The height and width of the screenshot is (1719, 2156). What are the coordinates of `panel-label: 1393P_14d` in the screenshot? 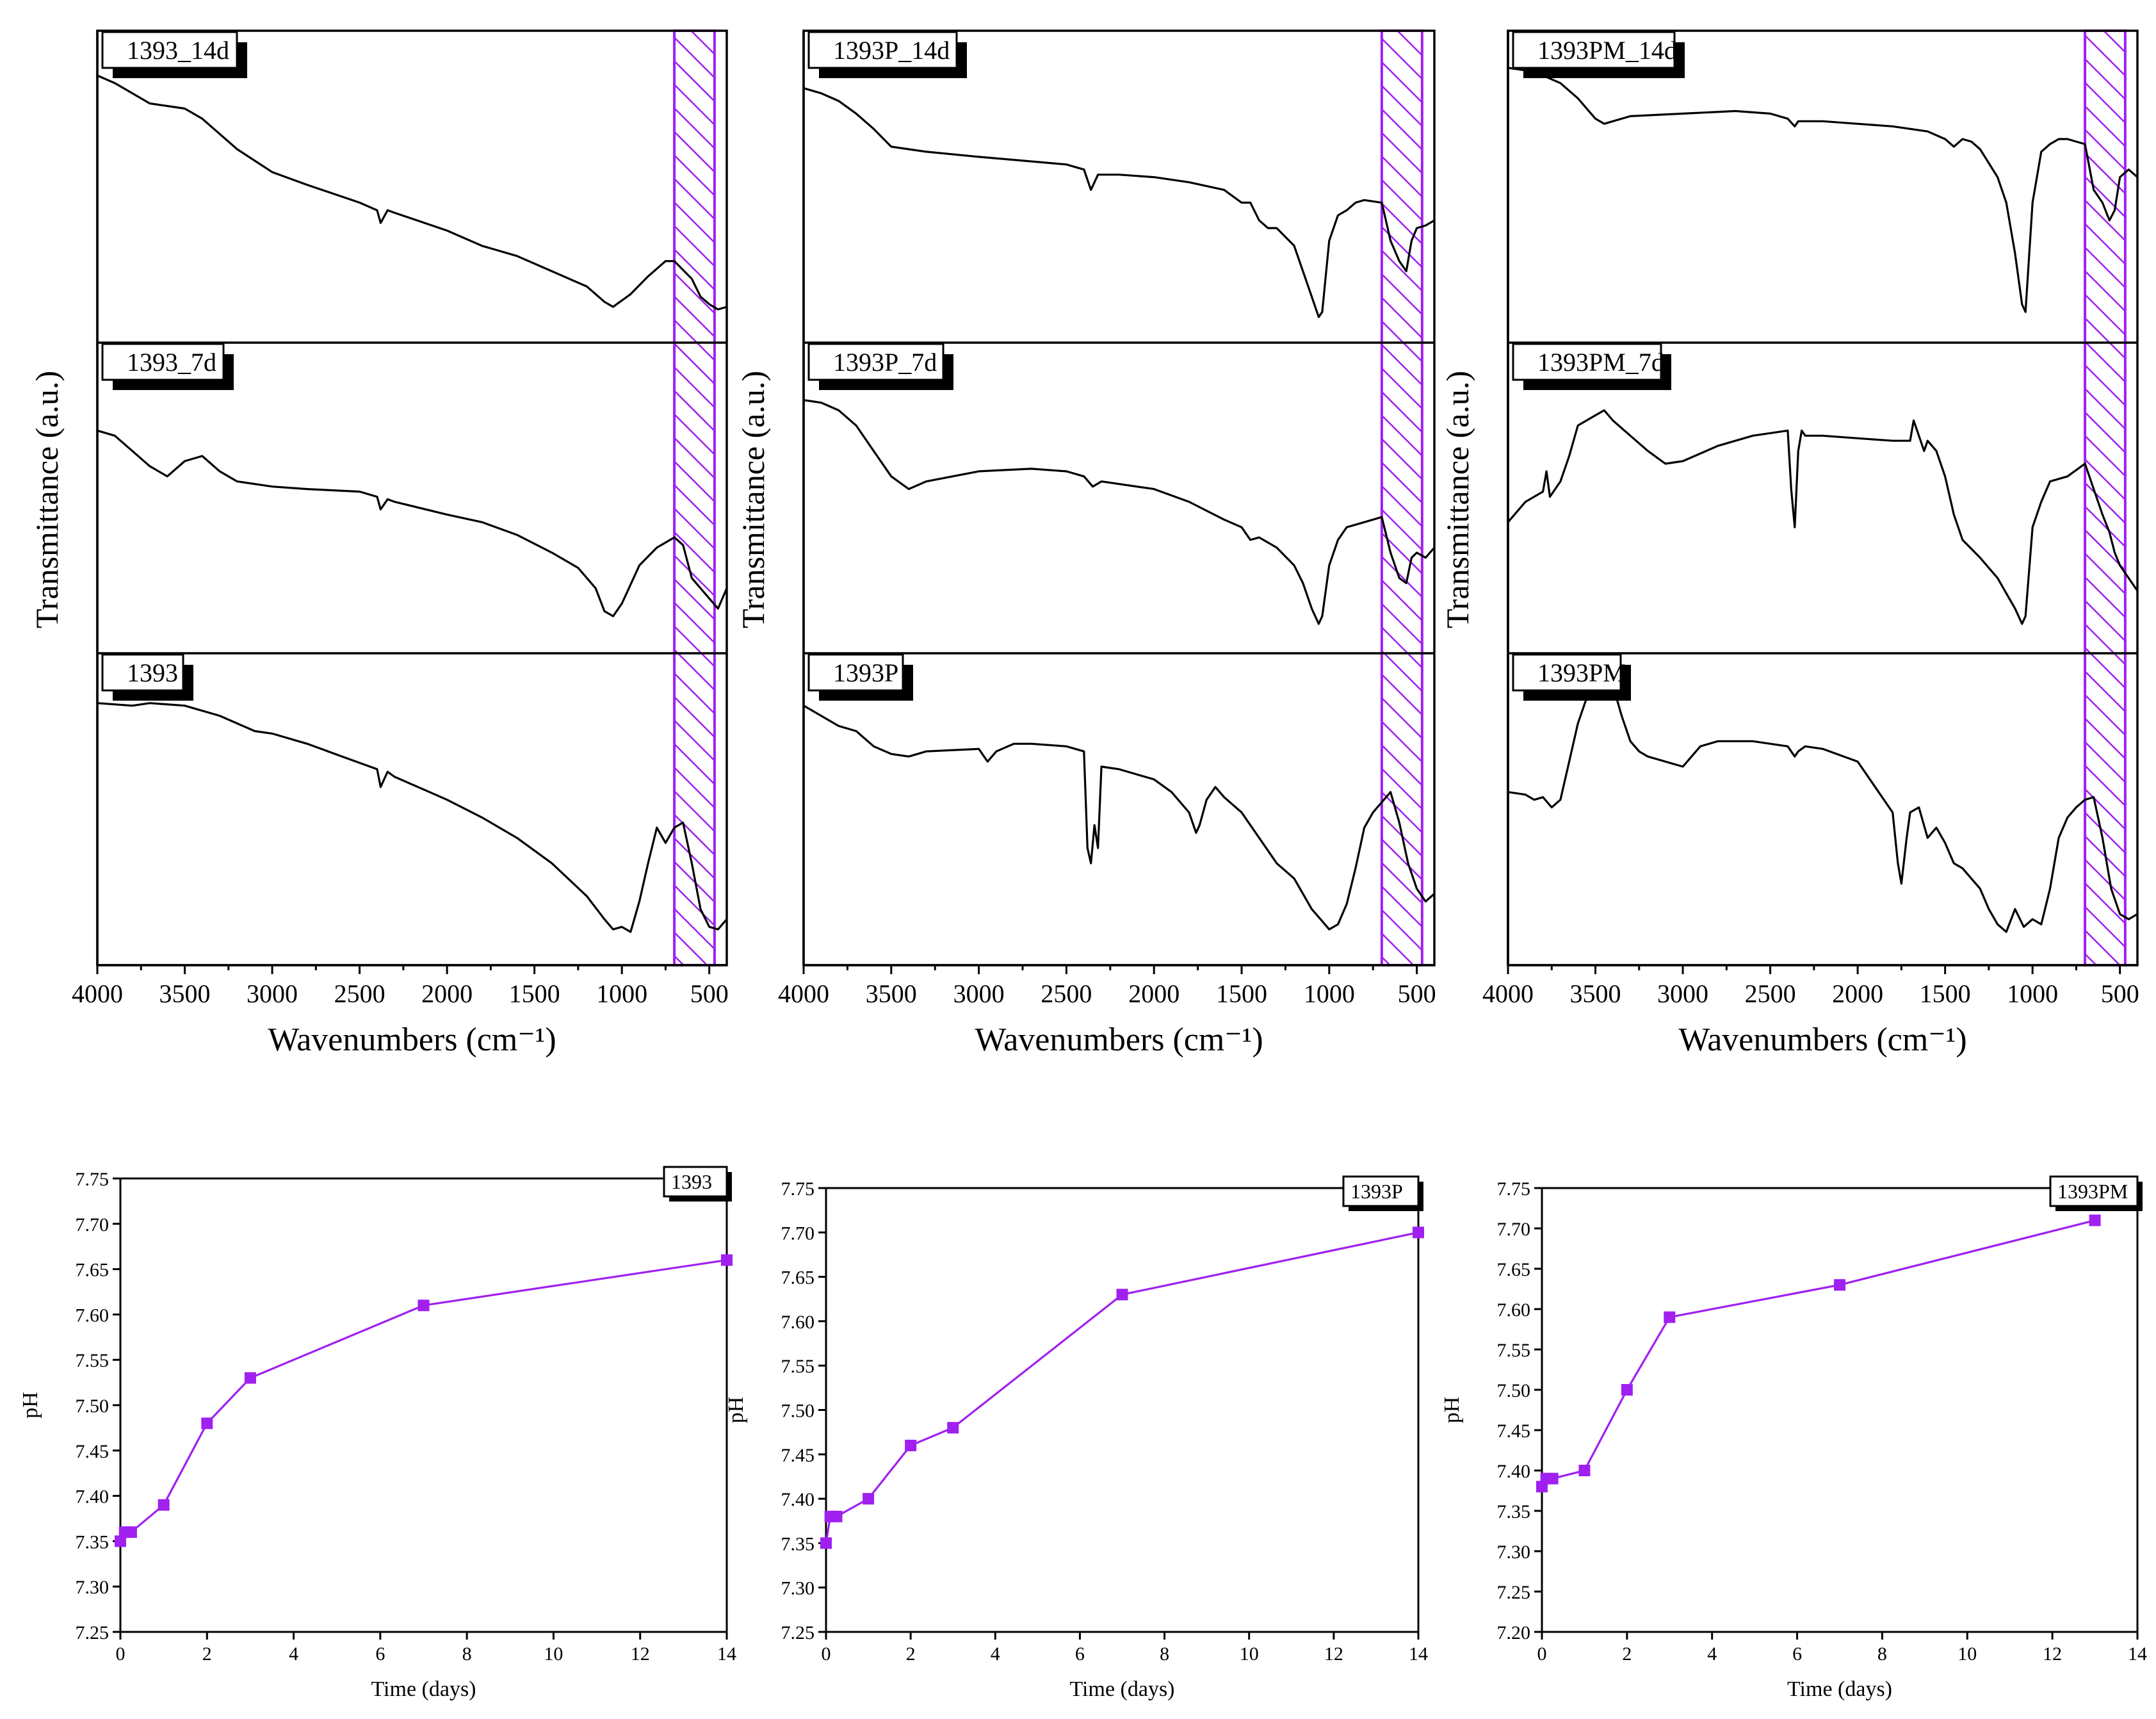 It's located at (891, 51).